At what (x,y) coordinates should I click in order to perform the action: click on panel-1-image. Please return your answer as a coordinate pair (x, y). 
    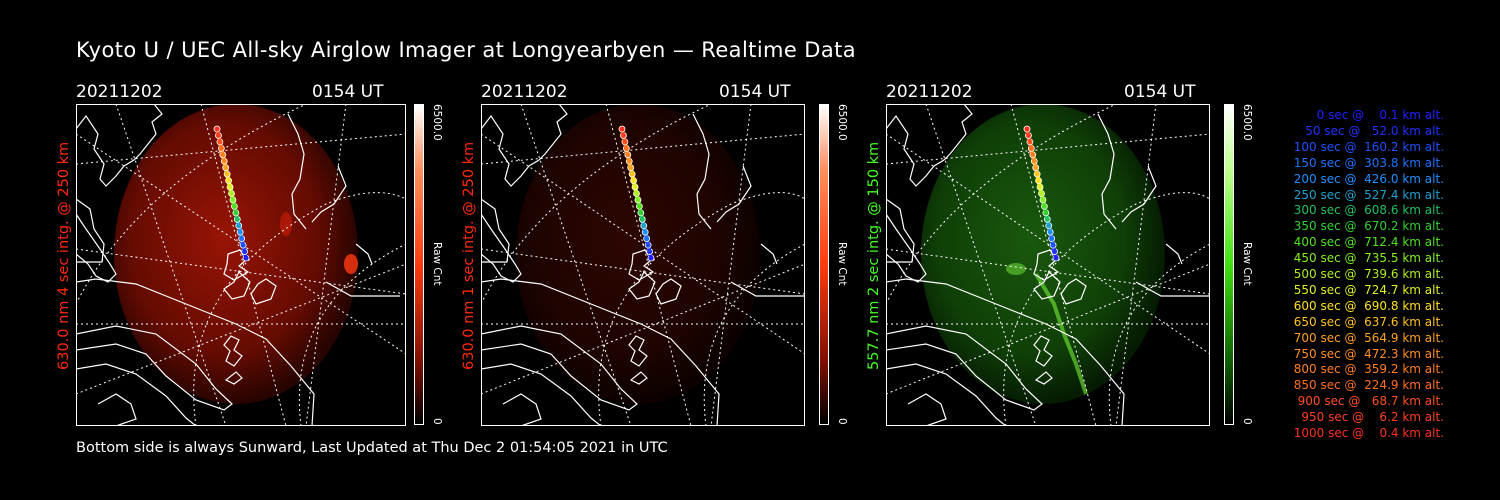
    Looking at the image, I should click on (241, 265).